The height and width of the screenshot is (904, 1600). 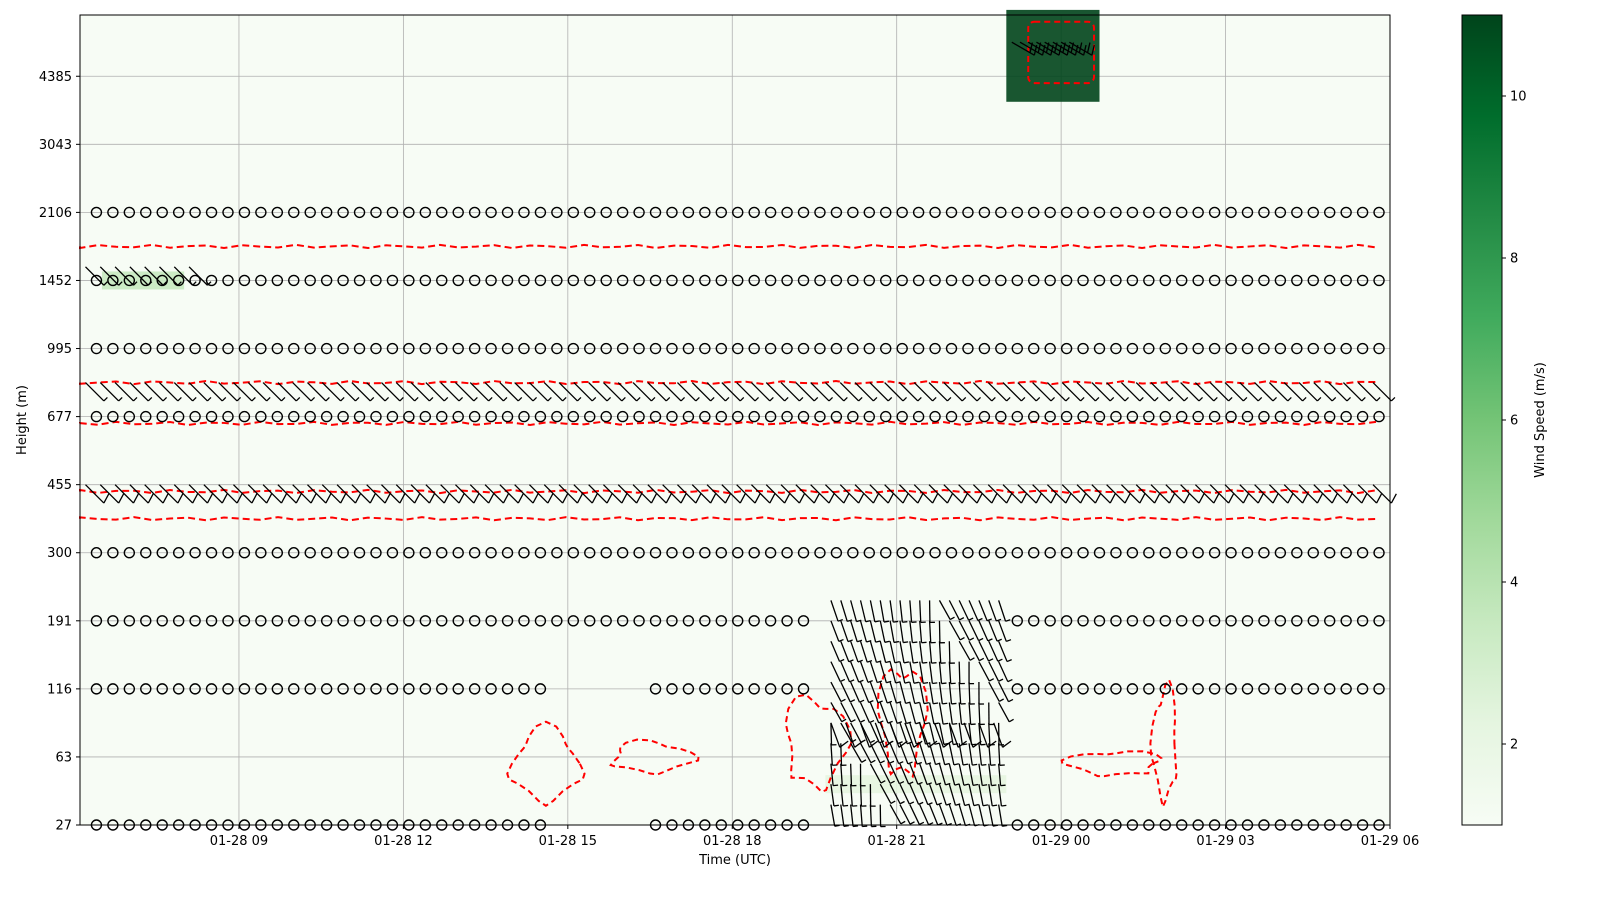 I want to click on y-tick-label: 4385, so click(x=55, y=77).